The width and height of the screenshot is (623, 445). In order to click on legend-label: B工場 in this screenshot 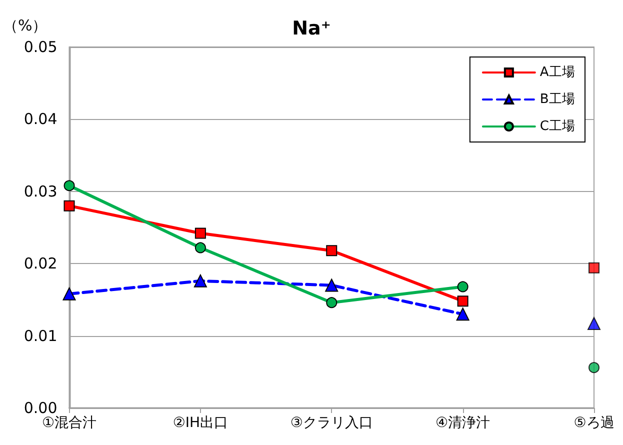, I will do `click(557, 99)`.